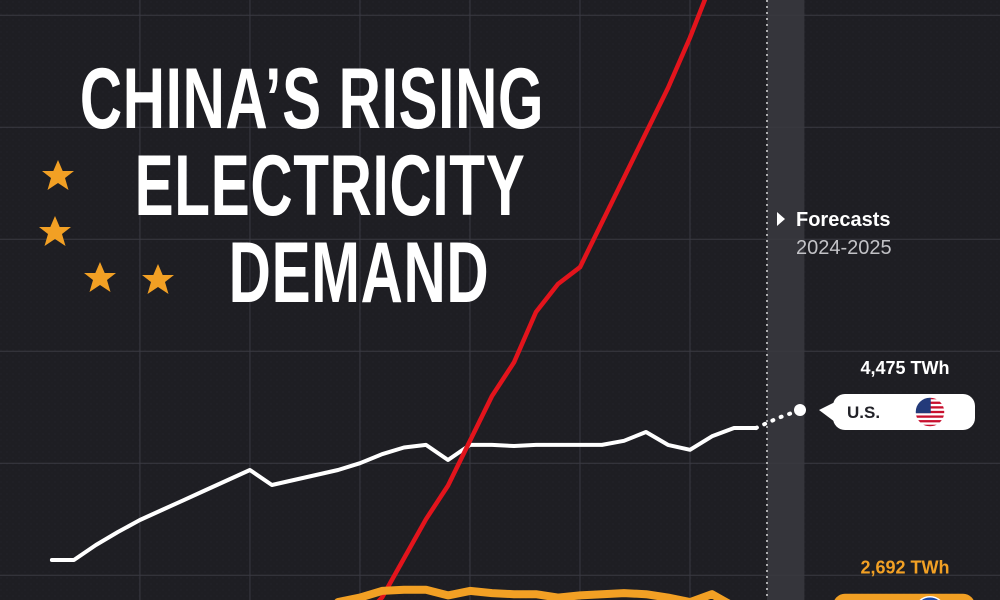 This screenshot has width=1000, height=600. I want to click on flag, so click(930, 598).